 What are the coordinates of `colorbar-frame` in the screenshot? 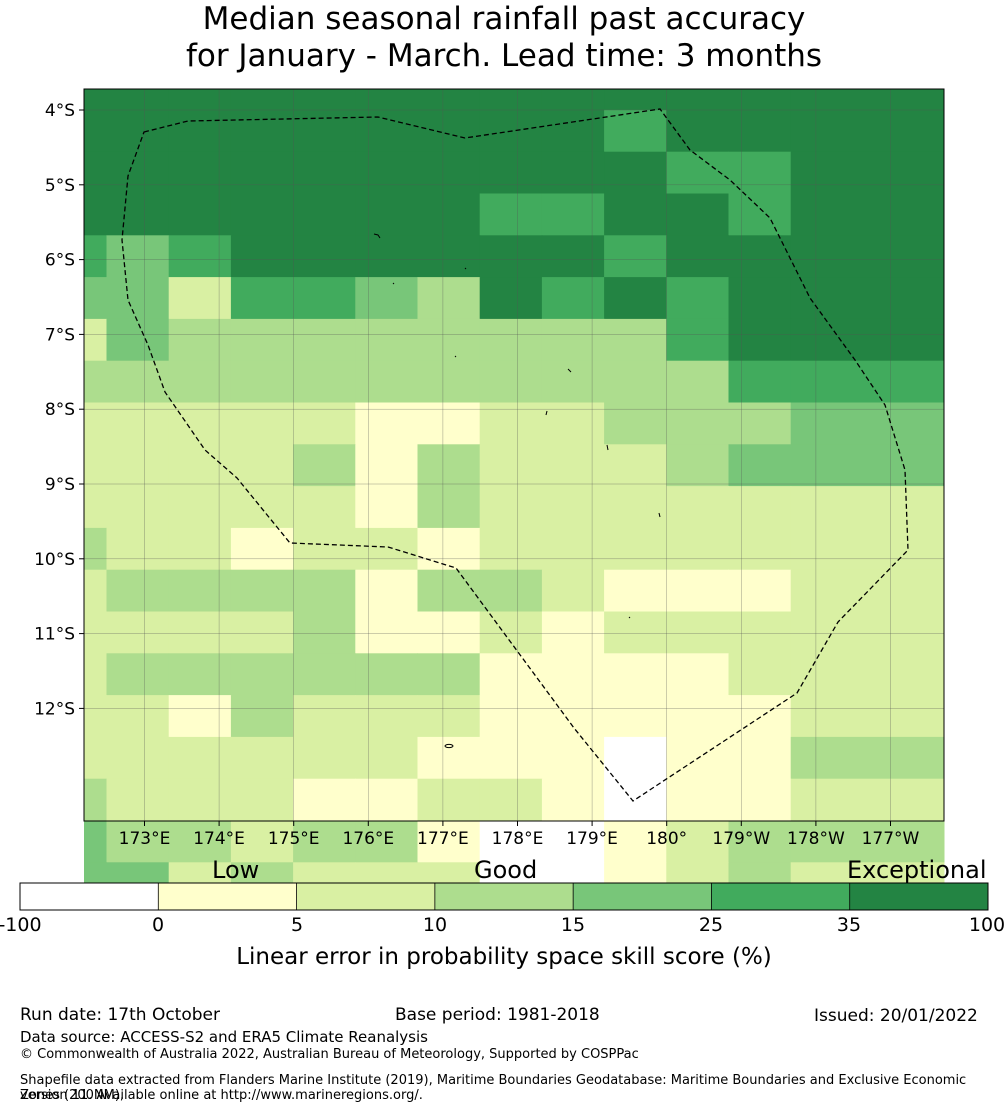 It's located at (504, 896).